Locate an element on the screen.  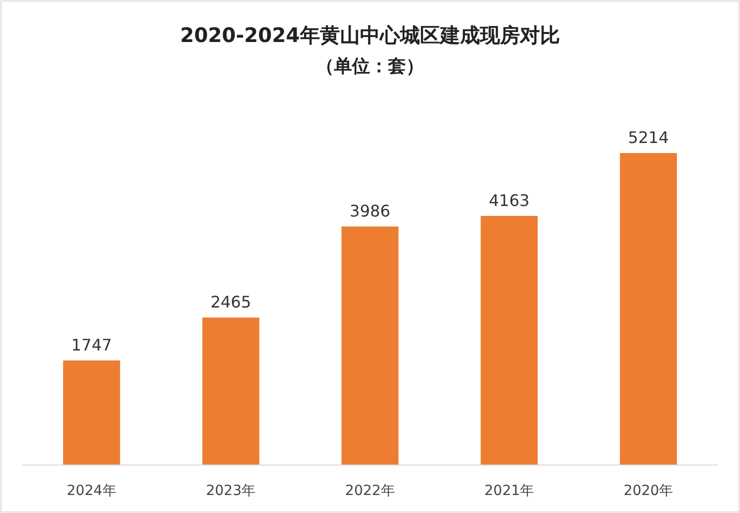
x-tick-label: 2024年 is located at coordinates (91, 491).